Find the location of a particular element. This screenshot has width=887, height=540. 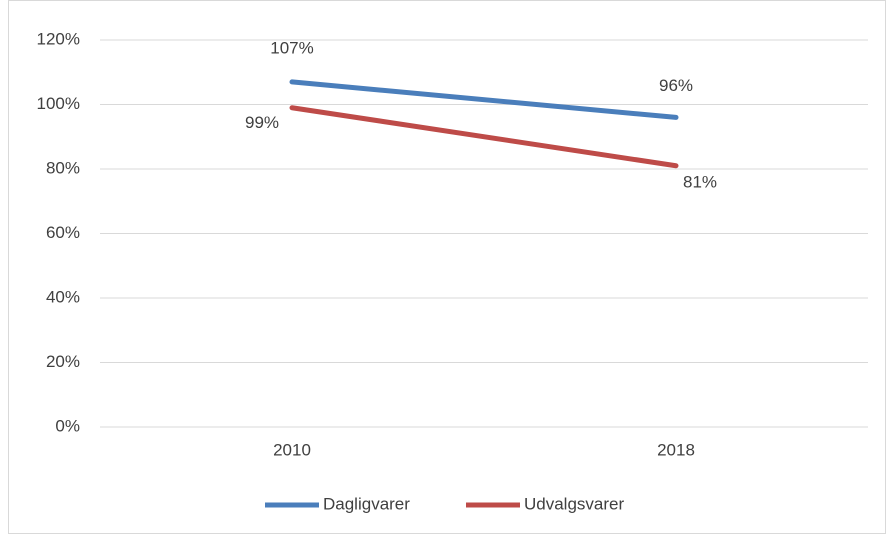

legend-label: Dagligvarer is located at coordinates (366, 503).